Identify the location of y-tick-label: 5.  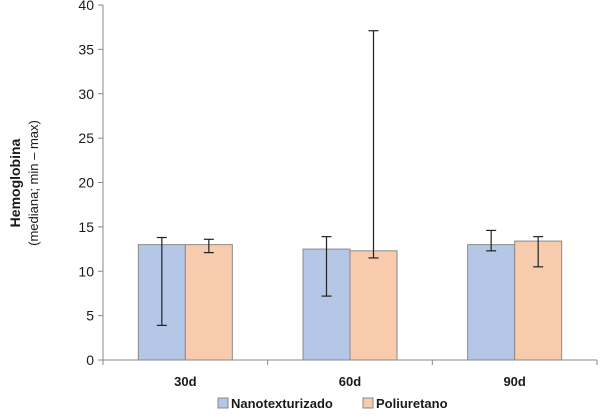
(90, 316).